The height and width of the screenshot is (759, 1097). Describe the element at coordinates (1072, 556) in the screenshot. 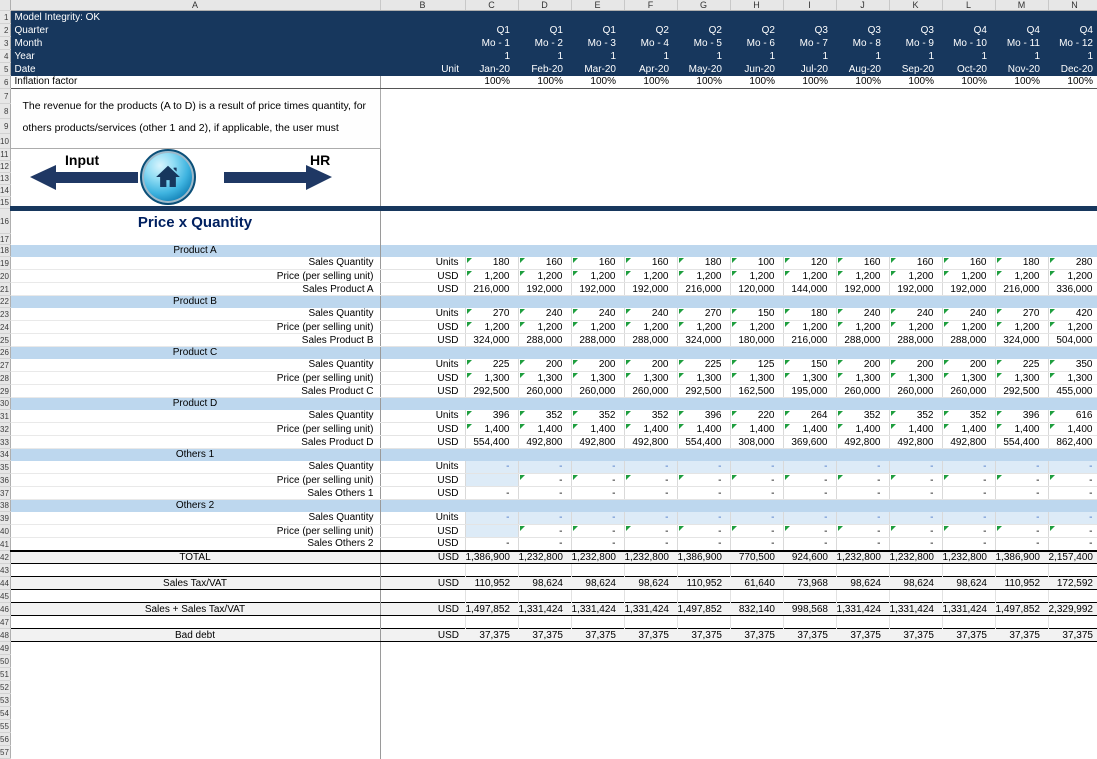

I see `summary-value: 2,157,400` at that location.